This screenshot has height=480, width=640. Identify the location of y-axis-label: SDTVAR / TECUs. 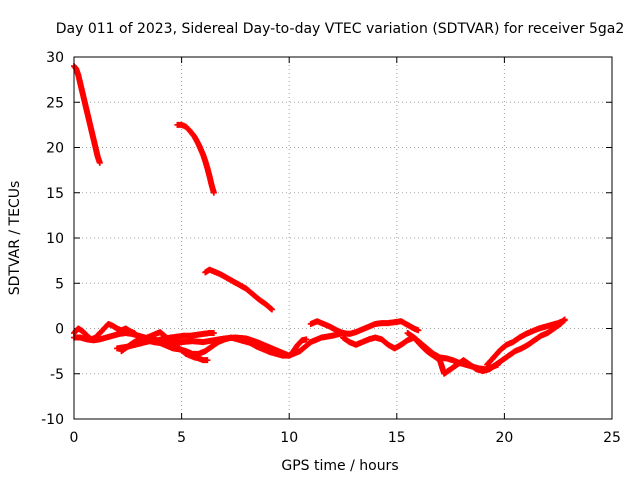
(15, 238).